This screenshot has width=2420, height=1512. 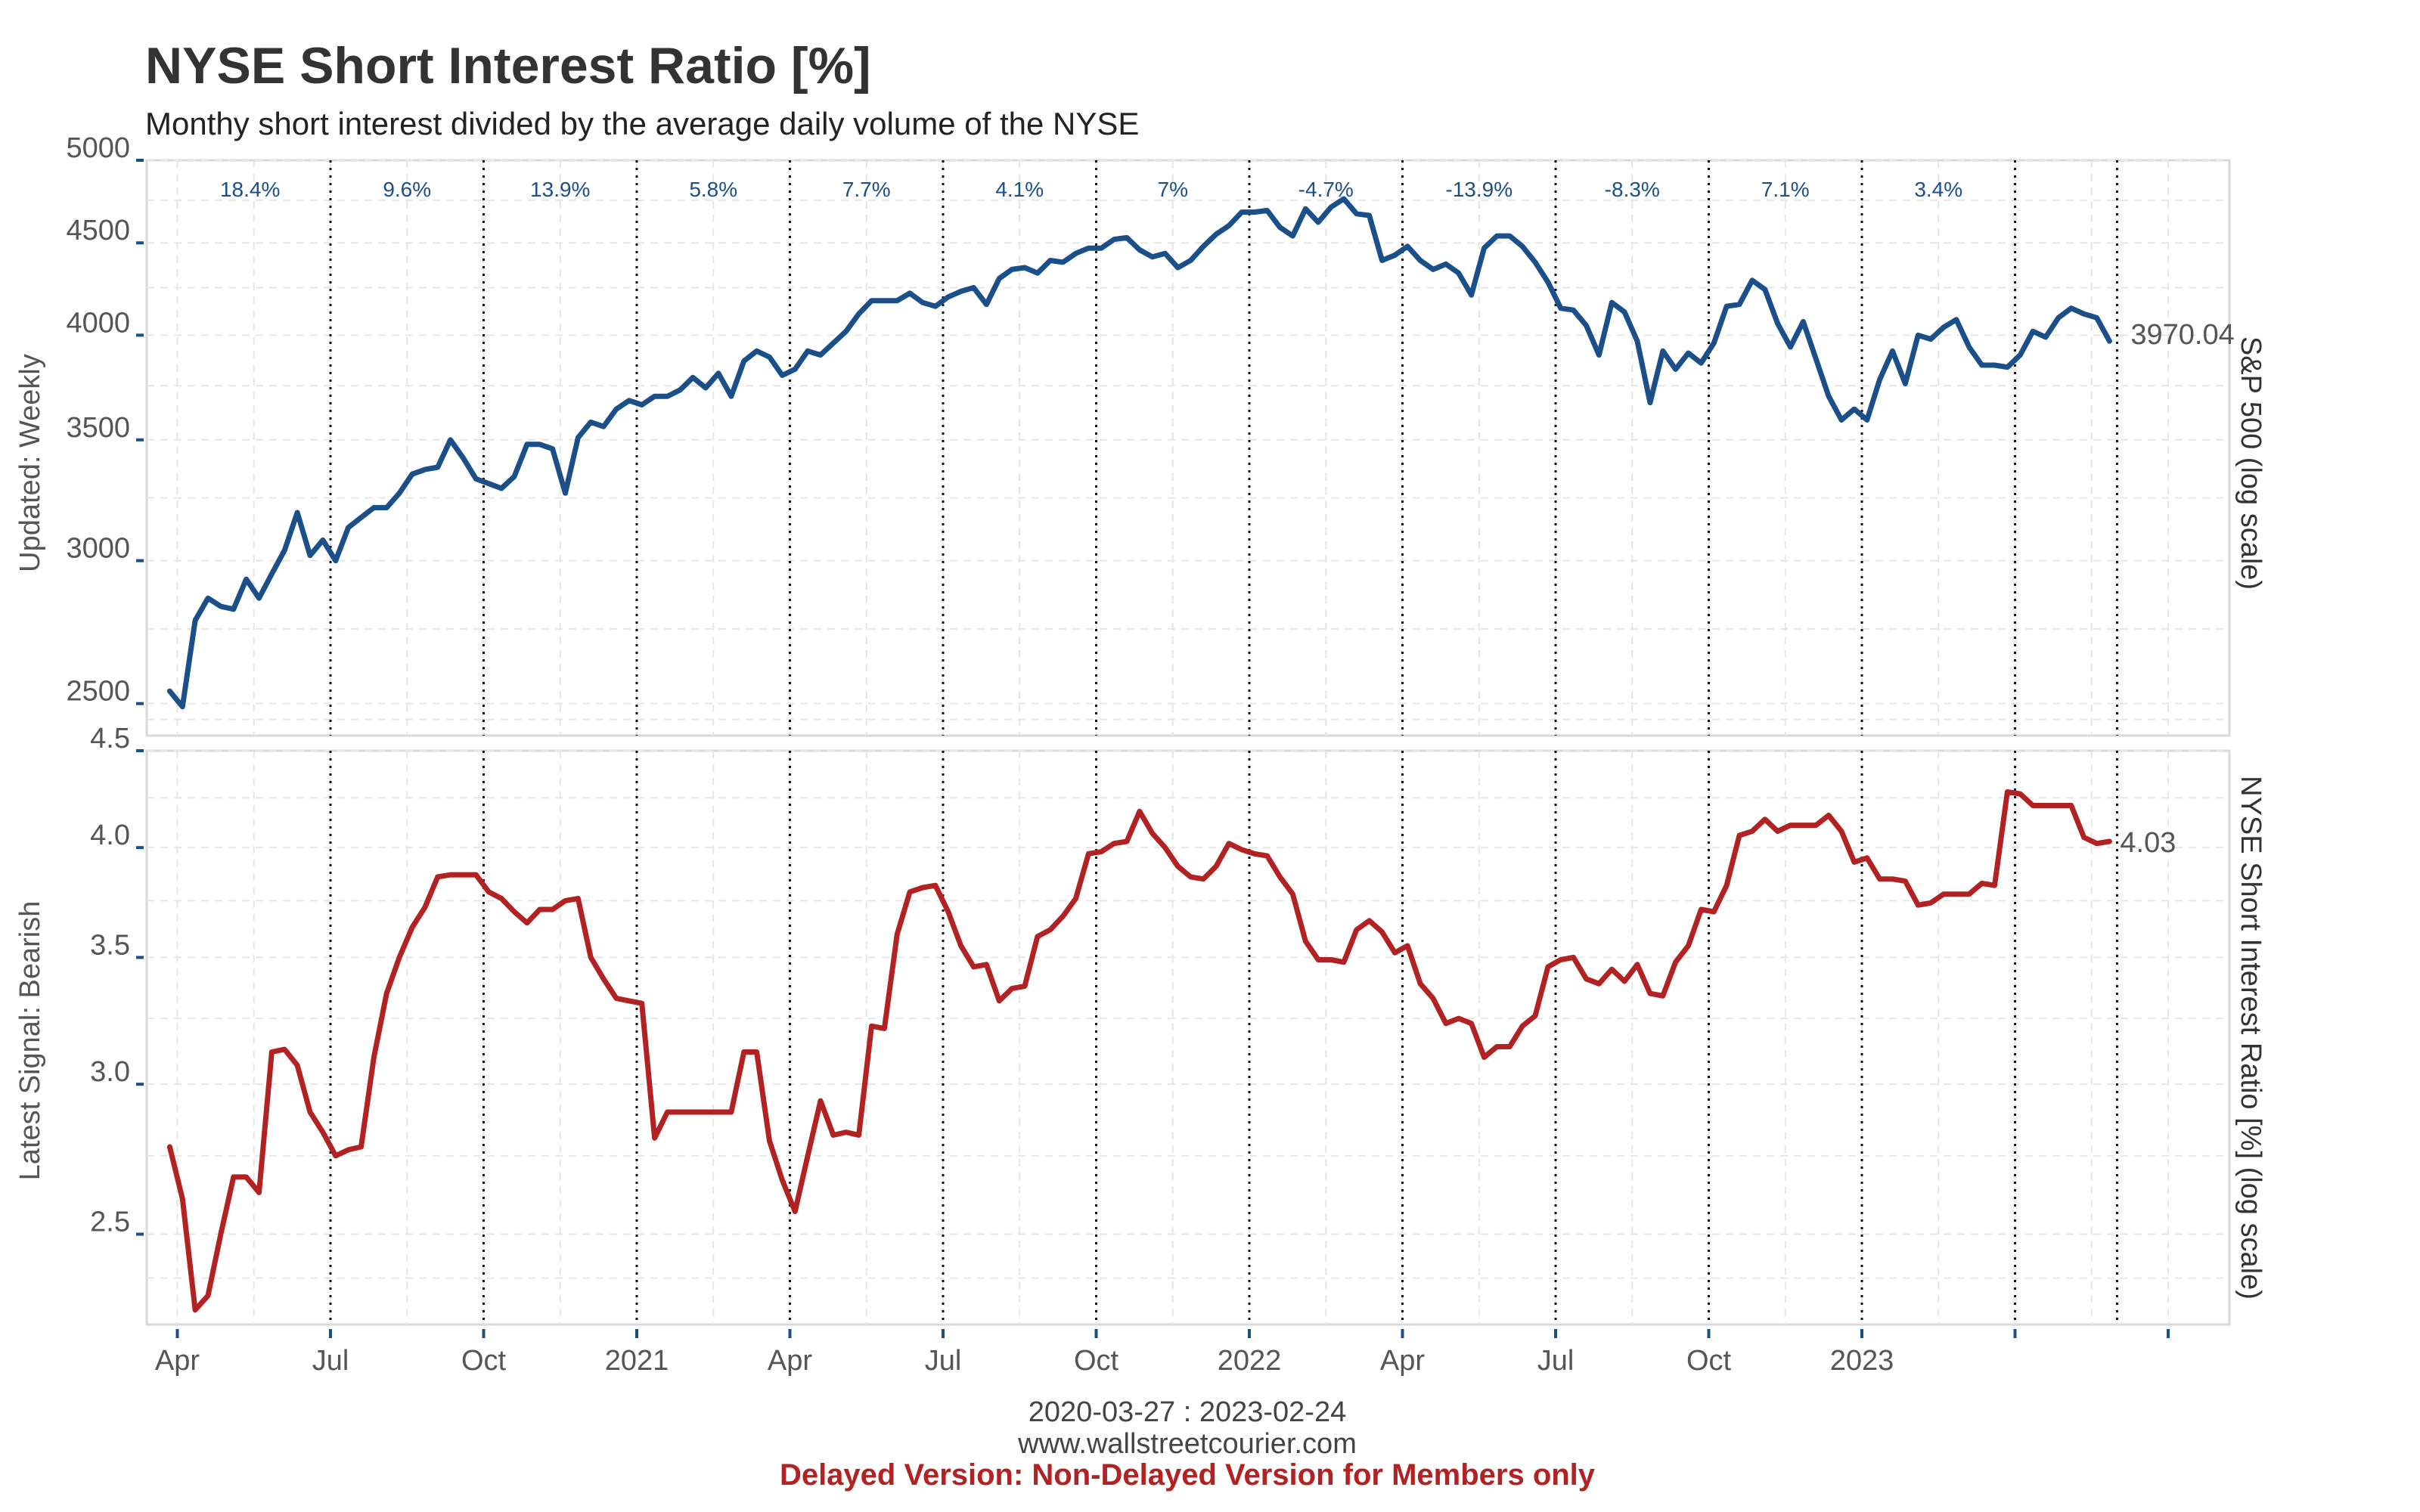 What do you see at coordinates (110, 1072) in the screenshot?
I see `bot-y-tick-label: 3.0` at bounding box center [110, 1072].